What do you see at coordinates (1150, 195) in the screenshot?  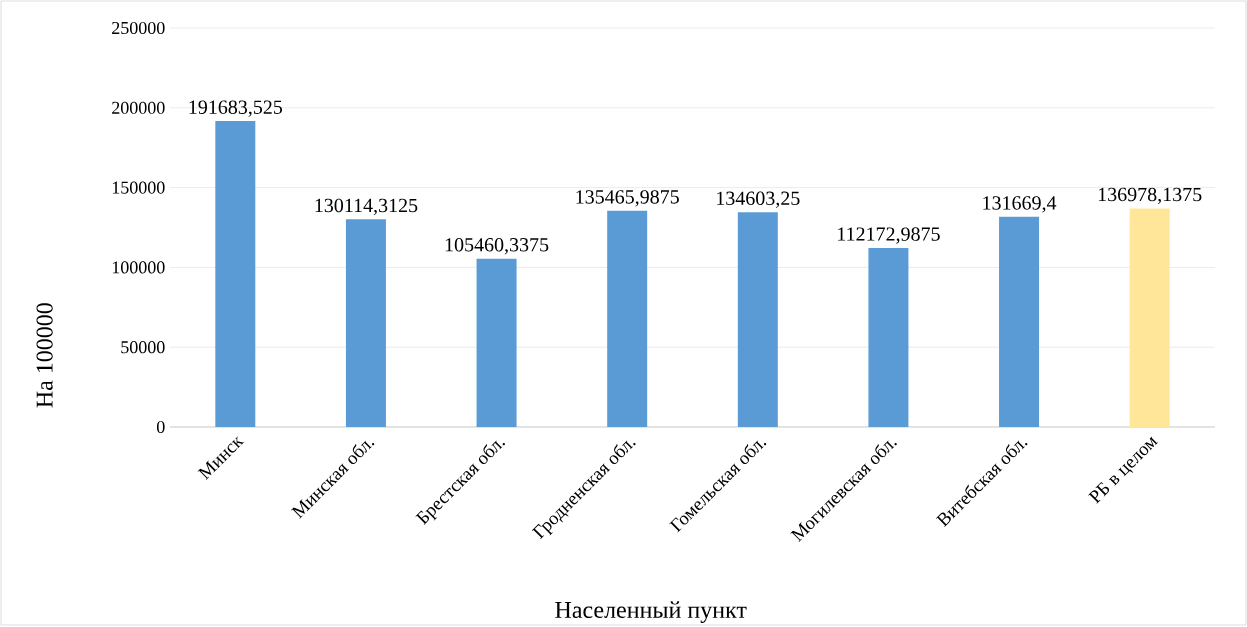 I see `data-label: 136978,1375` at bounding box center [1150, 195].